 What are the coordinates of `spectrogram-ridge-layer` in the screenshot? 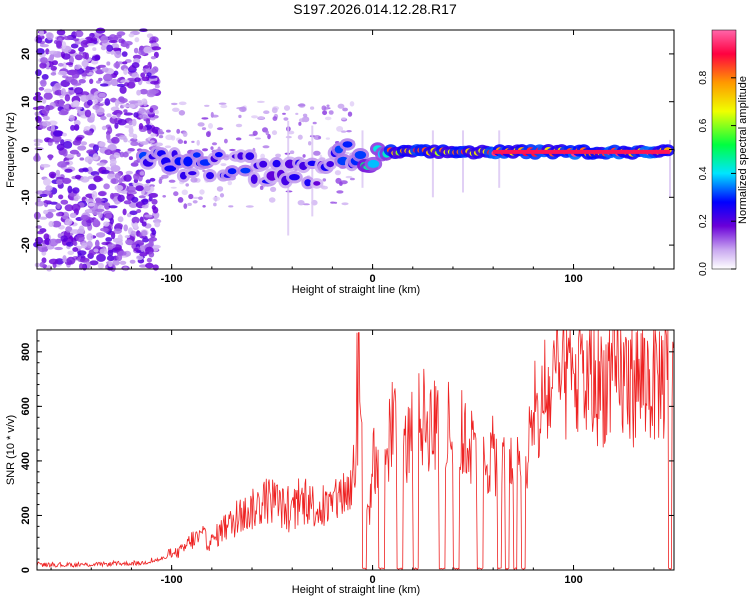 It's located at (405, 164).